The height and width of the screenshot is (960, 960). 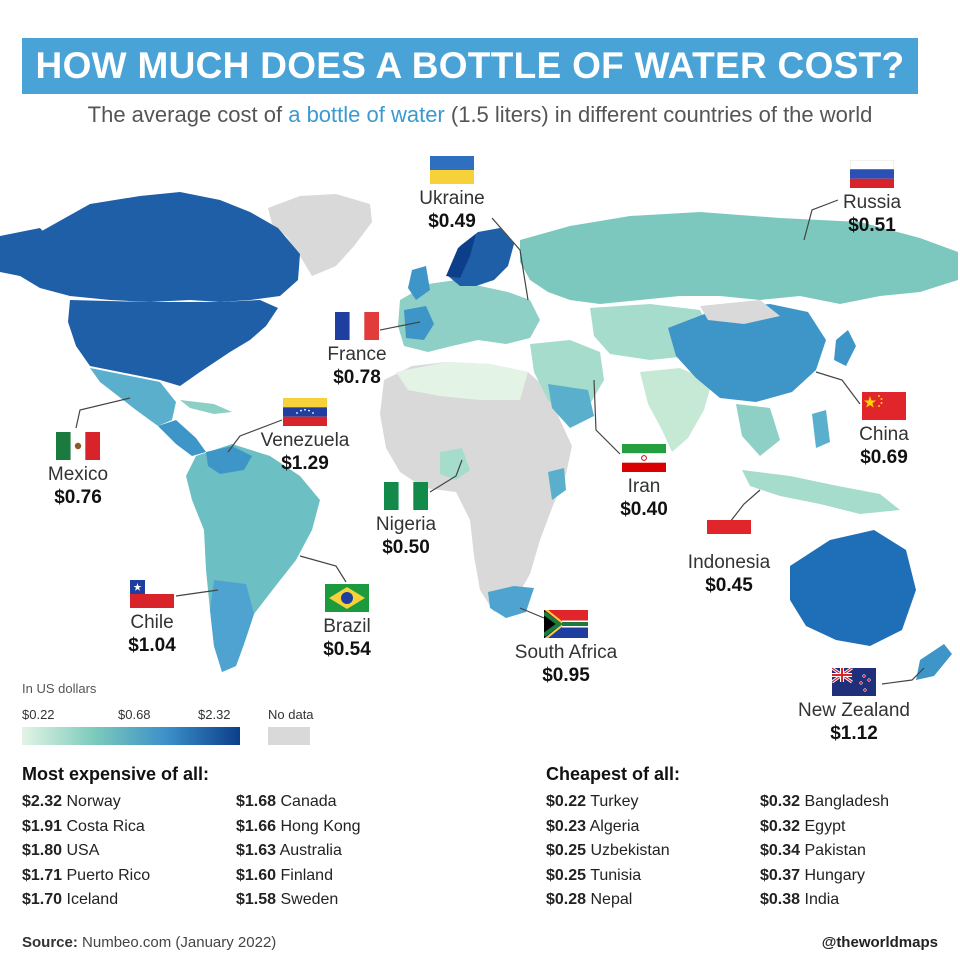 I want to click on source-credit: Source: Numbeo.com (January 2022), so click(x=149, y=942).